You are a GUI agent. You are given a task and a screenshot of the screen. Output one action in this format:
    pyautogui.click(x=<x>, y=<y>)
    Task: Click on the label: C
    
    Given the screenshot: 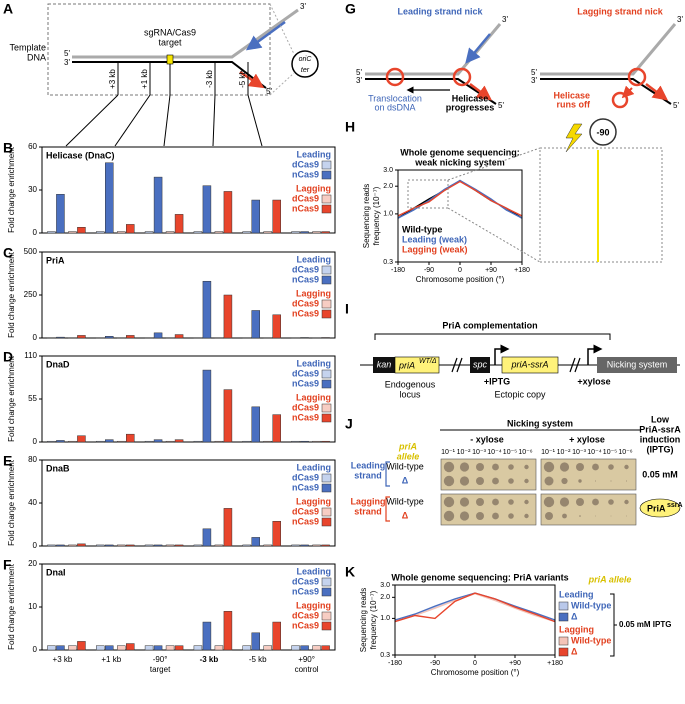 What is the action you would take?
    pyautogui.click(x=8, y=253)
    